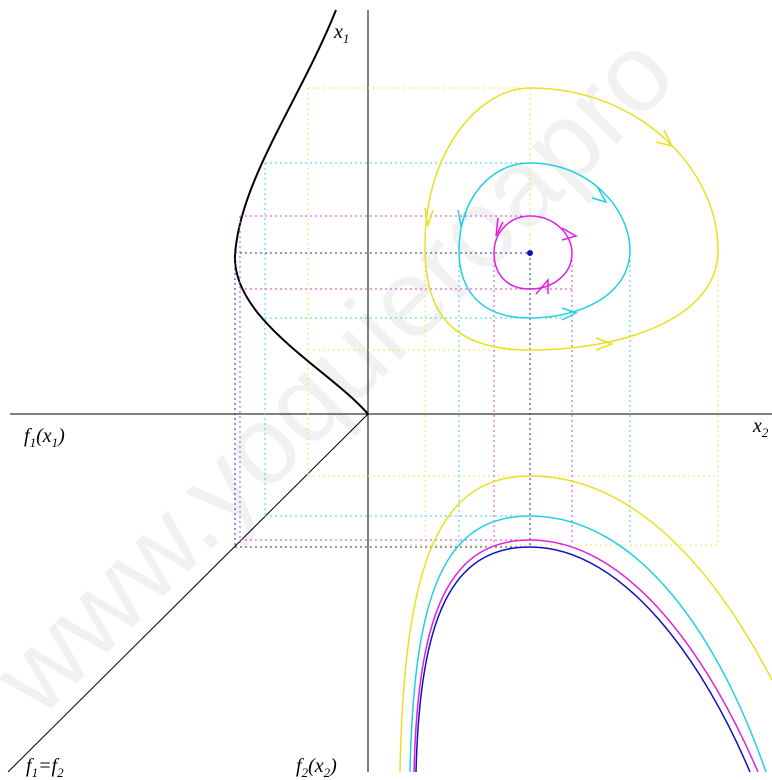 This screenshot has height=780, width=772. I want to click on direction-arrows, so click(549, 240).